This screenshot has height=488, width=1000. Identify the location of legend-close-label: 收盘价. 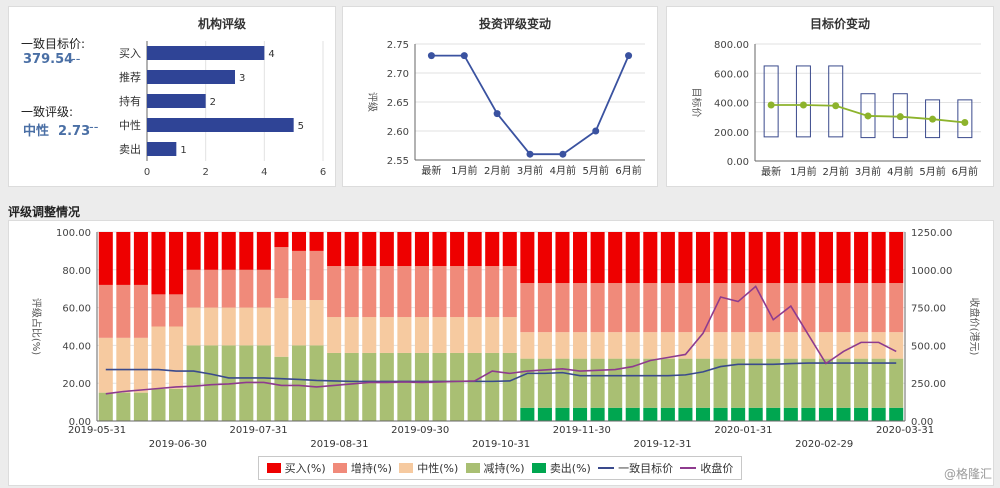
(717, 468).